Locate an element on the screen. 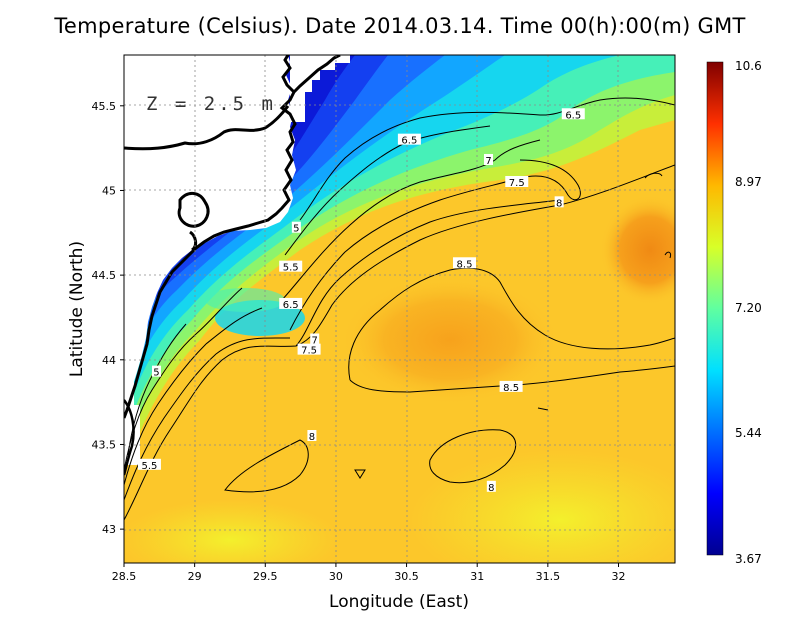 The height and width of the screenshot is (618, 800). x-tick-label: 28.5 is located at coordinates (124, 576).